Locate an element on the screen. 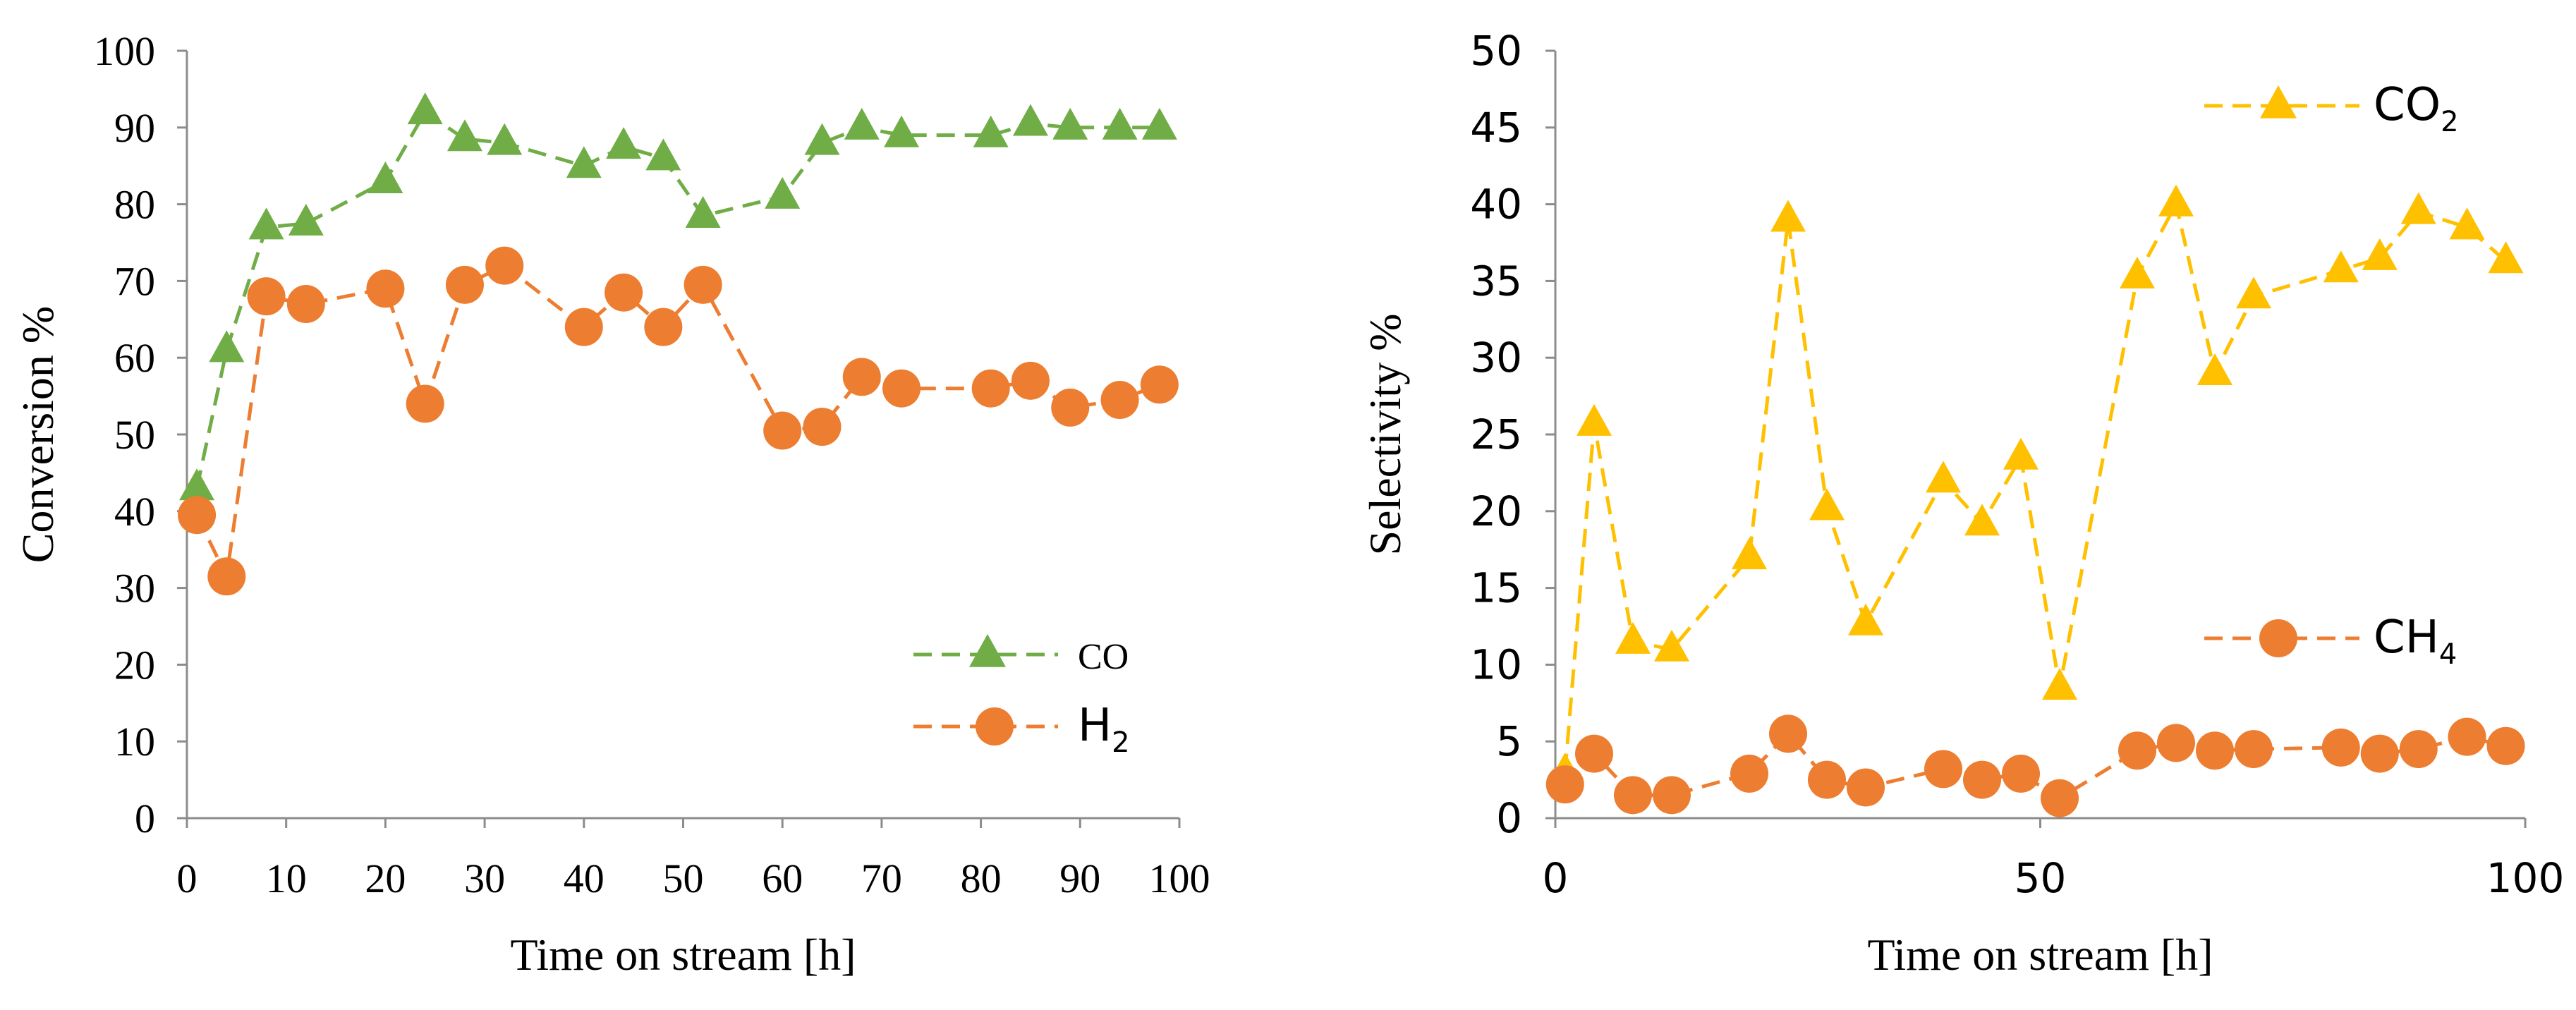 Image resolution: width=2576 pixels, height=1010 pixels. legend-entry-ch4: CH4 is located at coordinates (2330, 641).